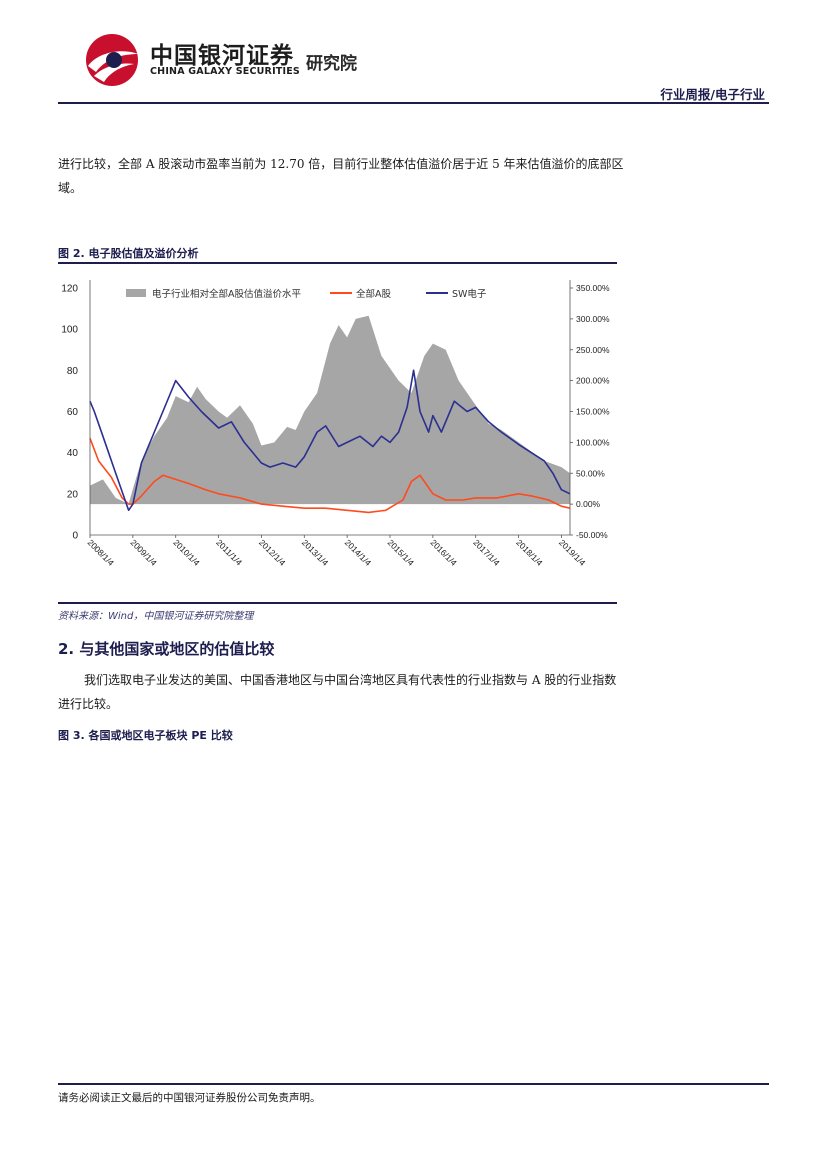 Image resolution: width=827 pixels, height=1169 pixels. Describe the element at coordinates (73, 494) in the screenshot. I see `y-left-tick-label: 20` at that location.